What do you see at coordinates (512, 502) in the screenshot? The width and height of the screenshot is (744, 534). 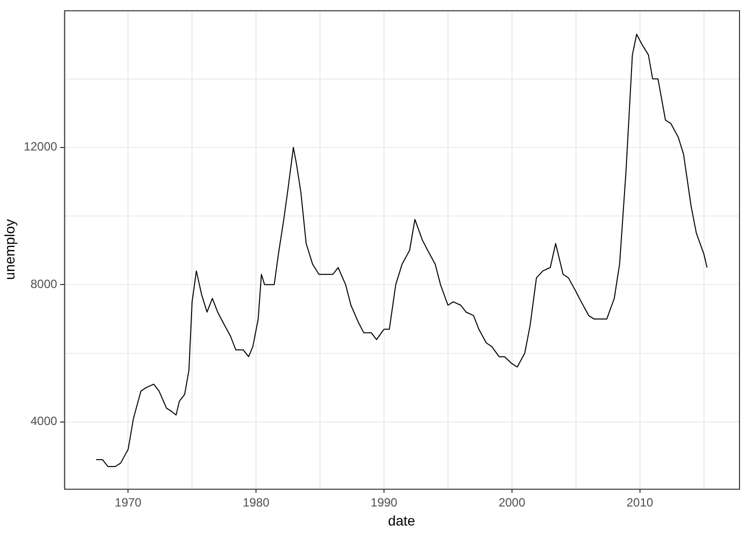 I see `x-tick-label: 2000` at bounding box center [512, 502].